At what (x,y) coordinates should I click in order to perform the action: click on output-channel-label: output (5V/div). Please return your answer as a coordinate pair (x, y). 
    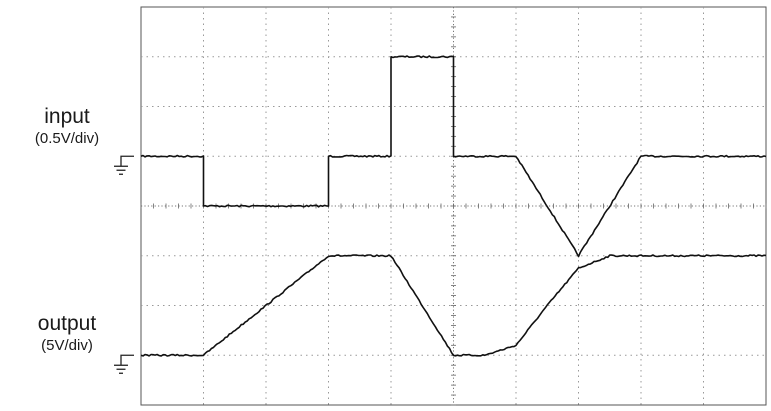
    Looking at the image, I should click on (68, 334).